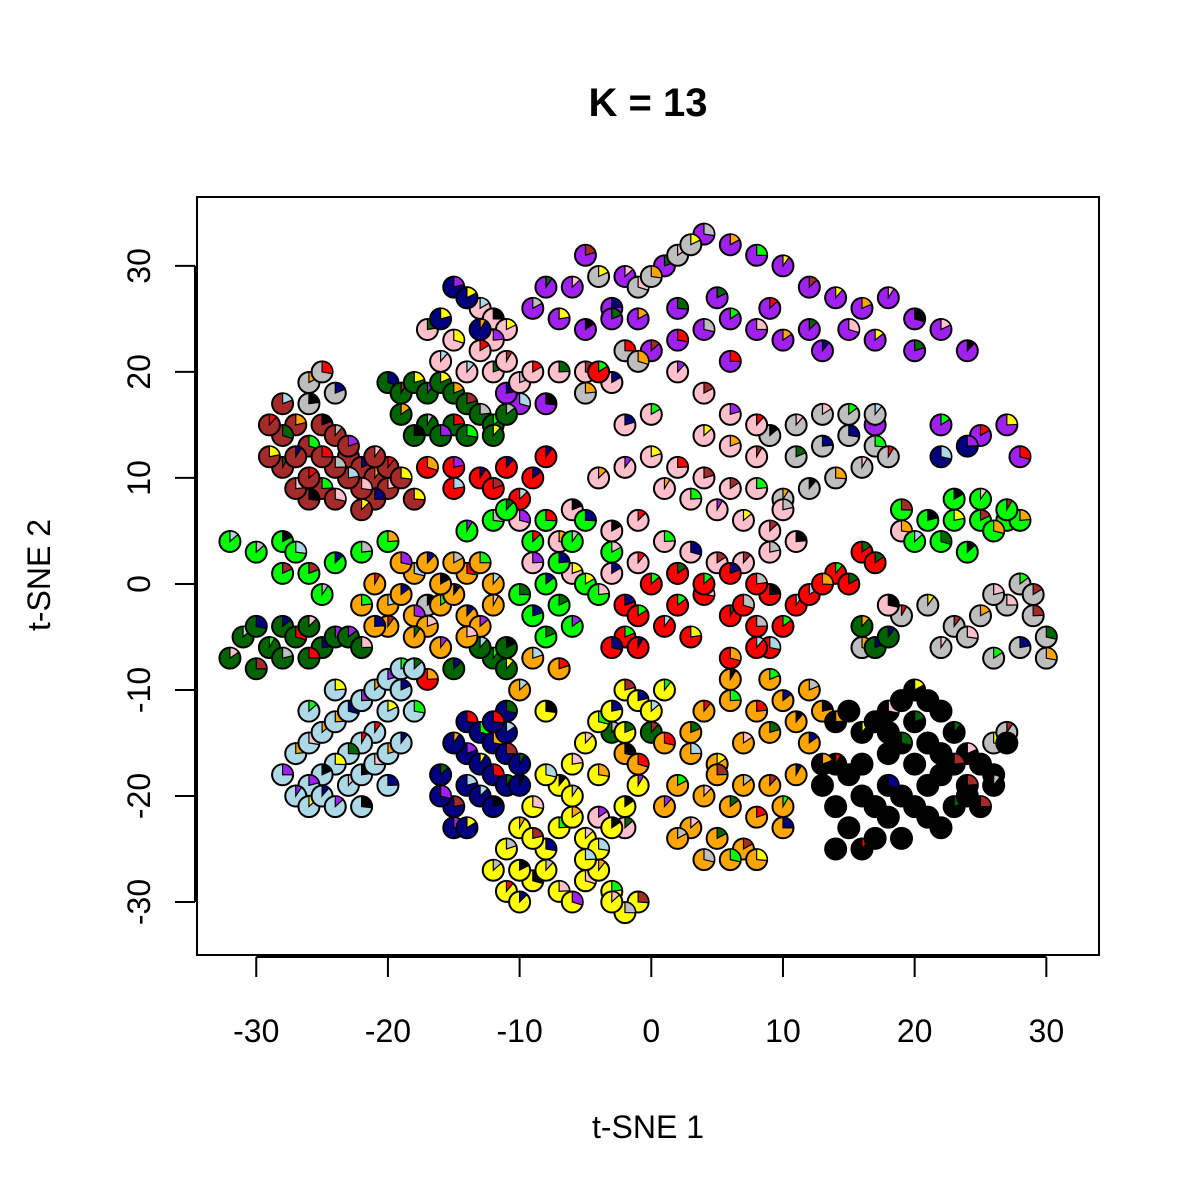  I want to click on chart-title: K = 13, so click(648, 103).